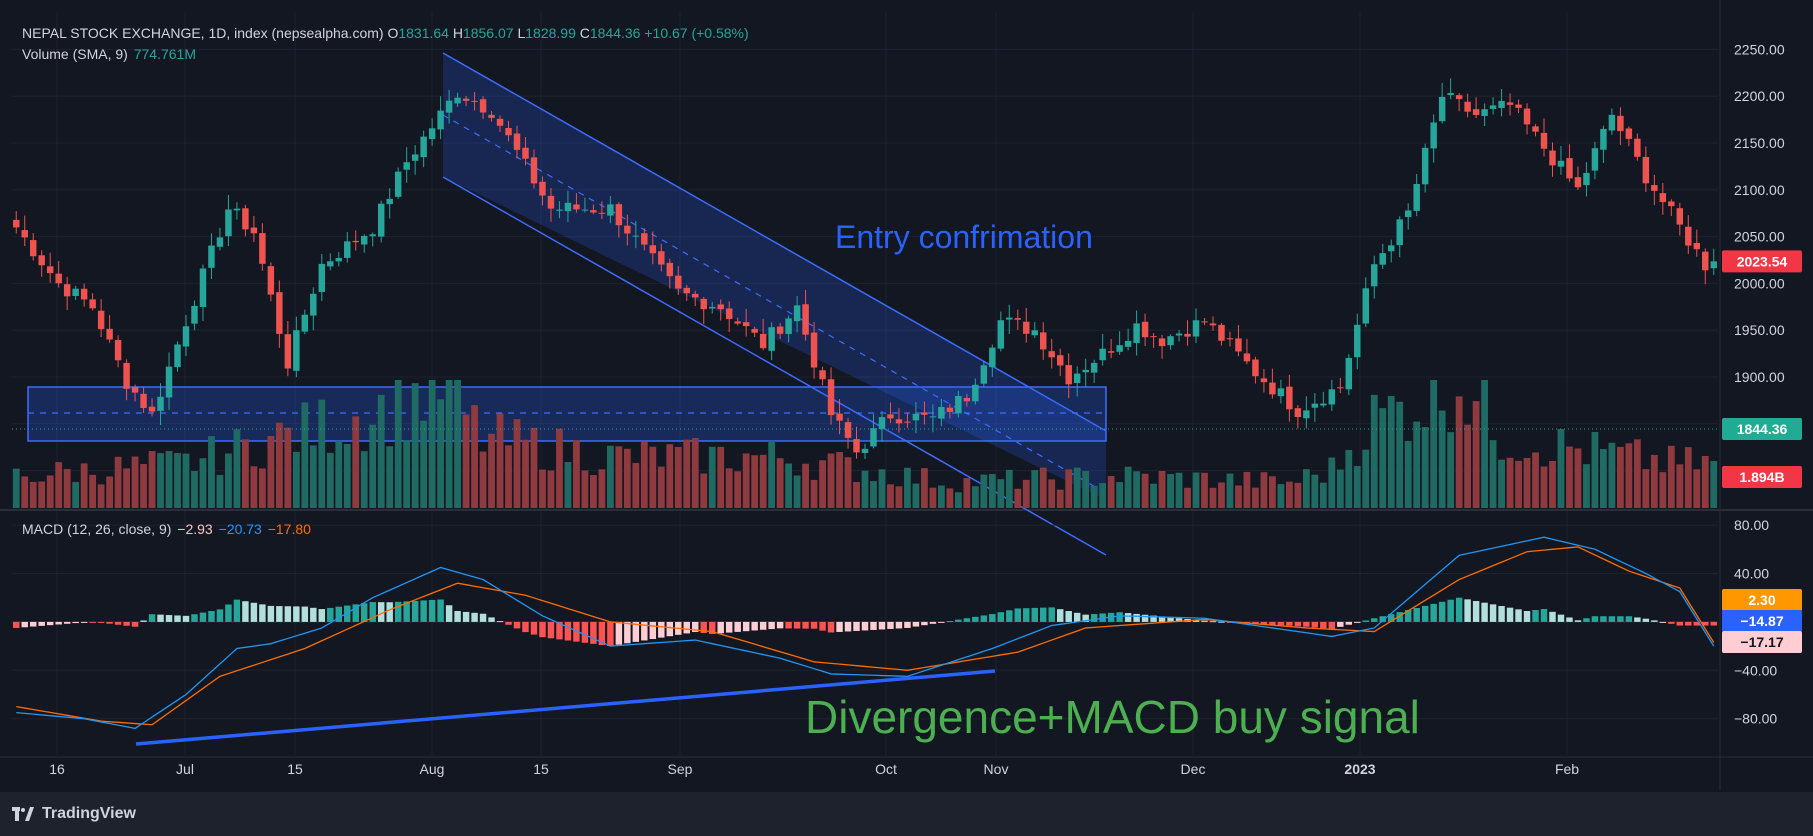 This screenshot has height=836, width=1813. What do you see at coordinates (75, 54) in the screenshot?
I see `volume-label: Volume (SMA, 9)` at bounding box center [75, 54].